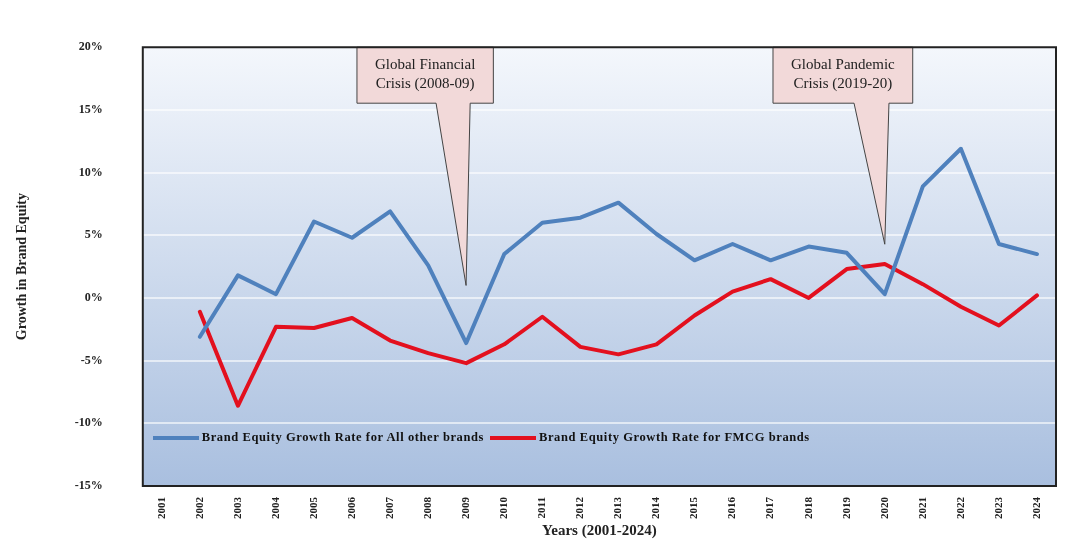 This screenshot has width=1081, height=542. Describe the element at coordinates (88, 422) in the screenshot. I see `y-tick-label: -10%` at that location.